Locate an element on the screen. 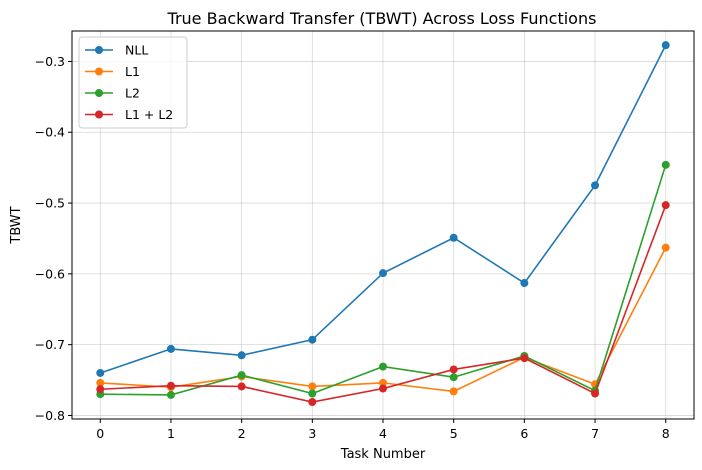 The width and height of the screenshot is (702, 470). x-tick-label: 6 is located at coordinates (524, 433).